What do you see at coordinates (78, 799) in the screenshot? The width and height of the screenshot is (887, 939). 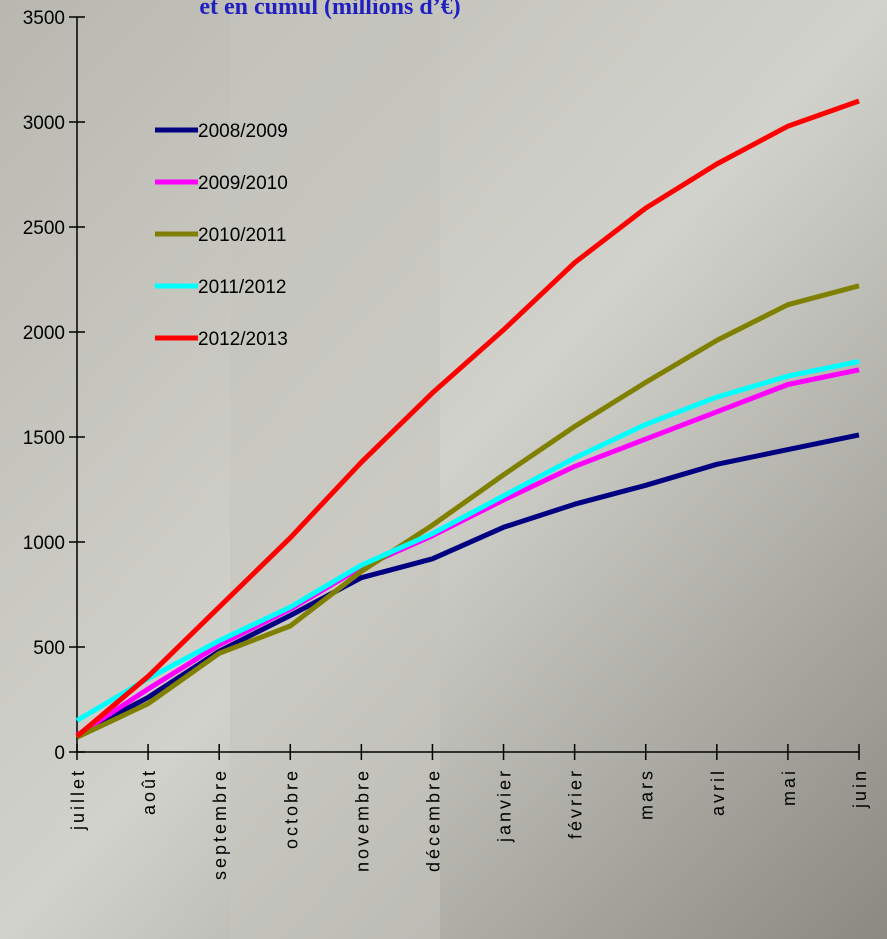 I see `x-tick-label: juillet` at bounding box center [78, 799].